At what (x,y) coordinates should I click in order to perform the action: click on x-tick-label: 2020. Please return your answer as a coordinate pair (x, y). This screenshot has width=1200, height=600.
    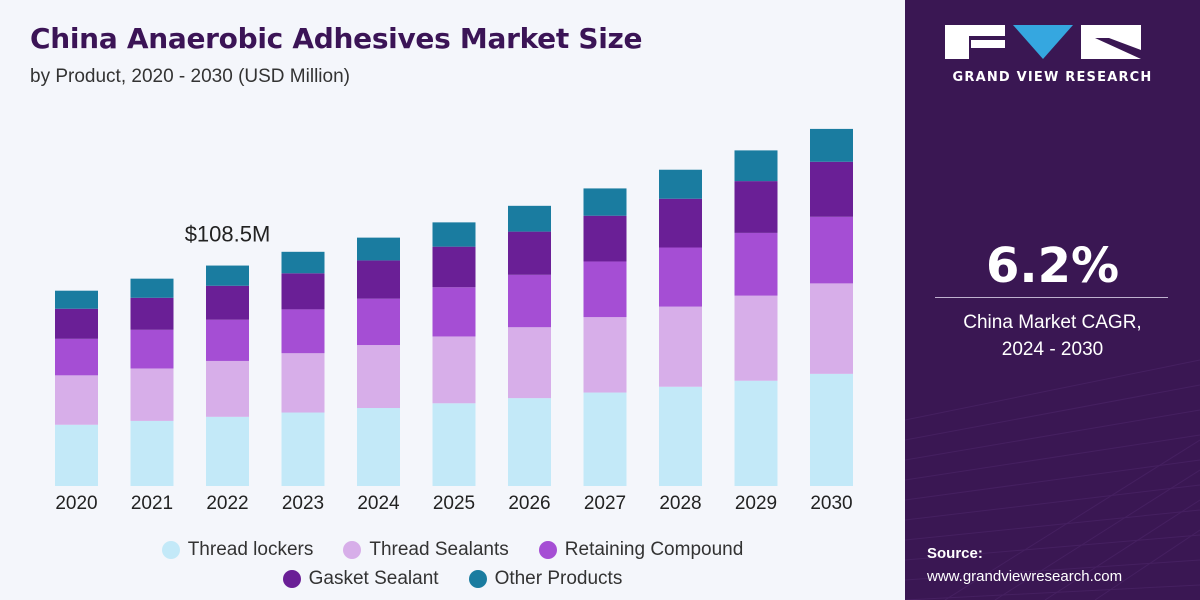
    Looking at the image, I should click on (76, 503).